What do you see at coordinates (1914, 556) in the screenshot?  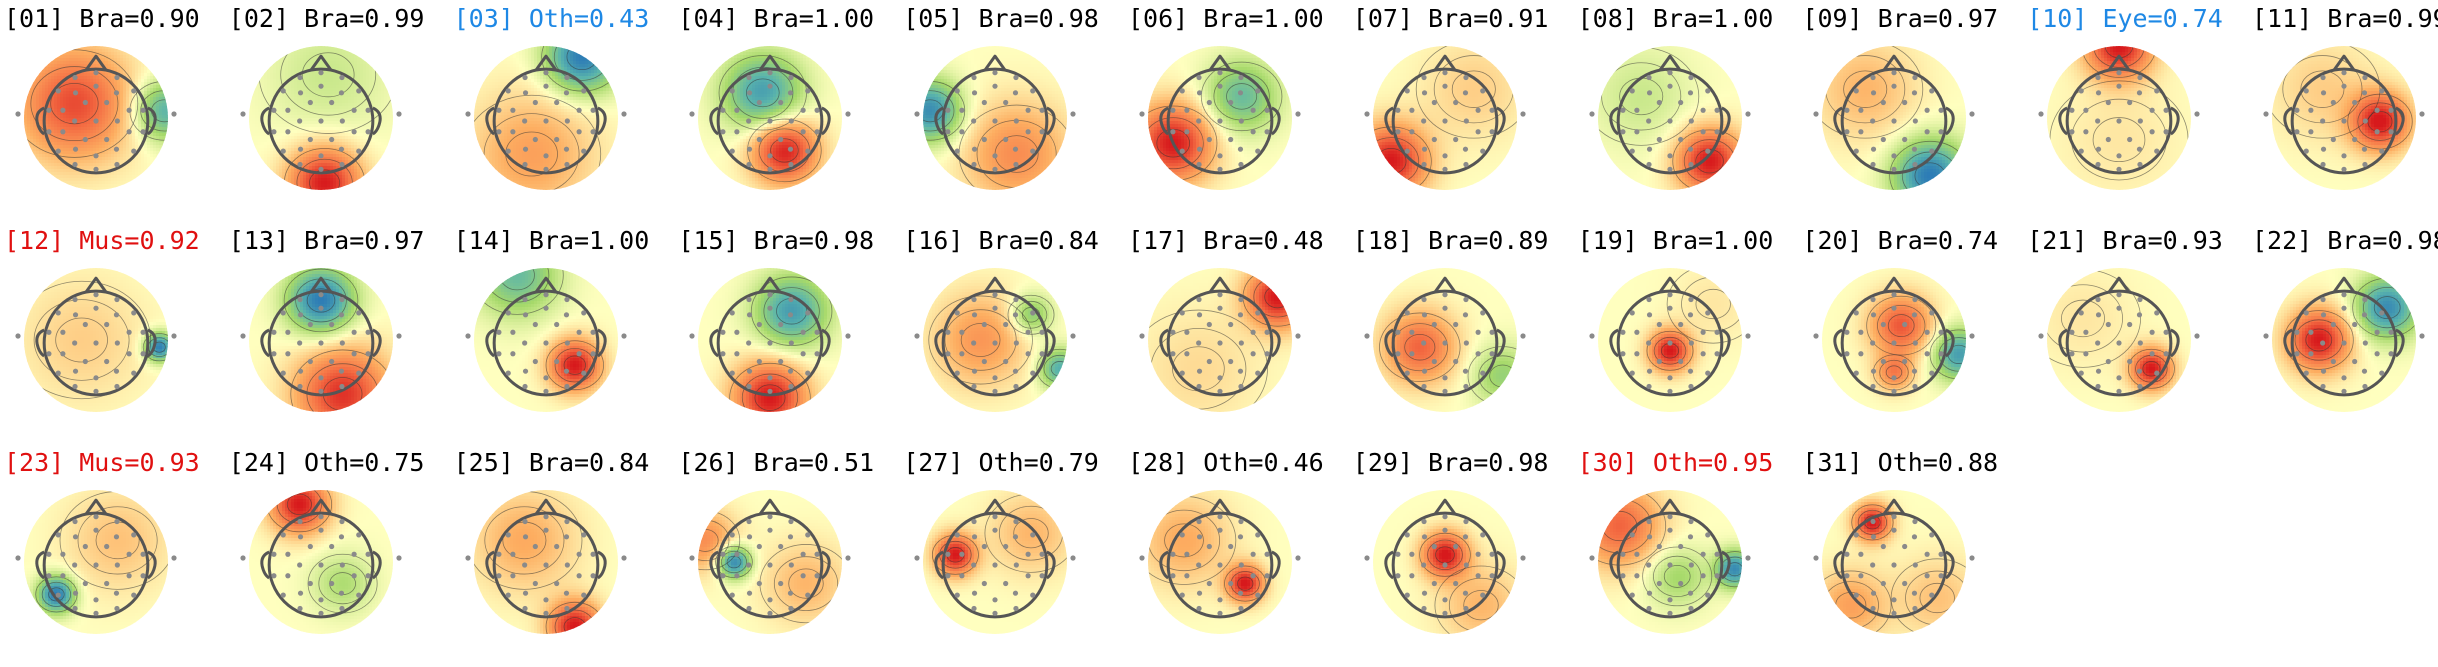 I see `component-31: [31] Oth=0.88` at bounding box center [1914, 556].